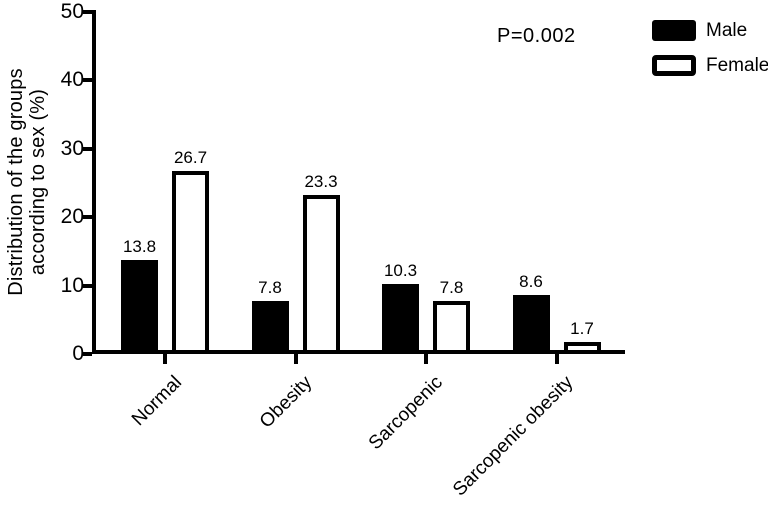 This screenshot has height=505, width=768. Describe the element at coordinates (358, 352) in the screenshot. I see `x-axis-line` at that location.